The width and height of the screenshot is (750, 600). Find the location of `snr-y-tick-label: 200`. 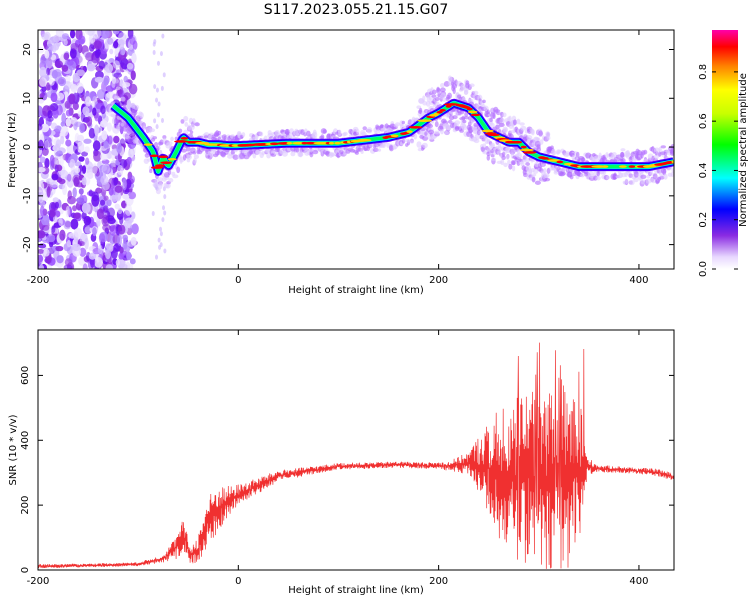

snr-y-tick-label: 200 is located at coordinates (25, 505).